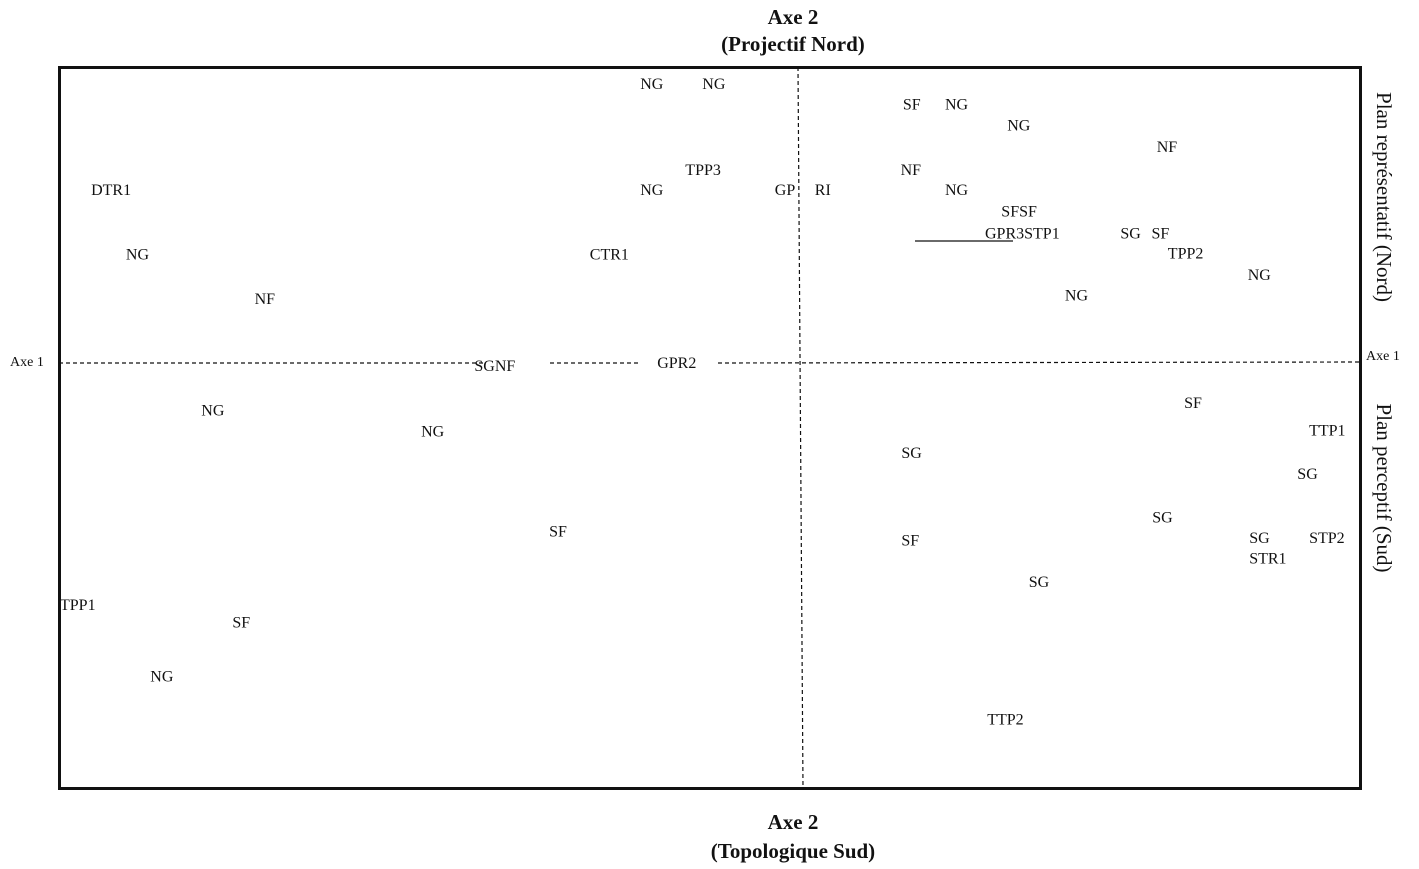 The width and height of the screenshot is (1419, 869). I want to click on point-label: GP, so click(785, 190).